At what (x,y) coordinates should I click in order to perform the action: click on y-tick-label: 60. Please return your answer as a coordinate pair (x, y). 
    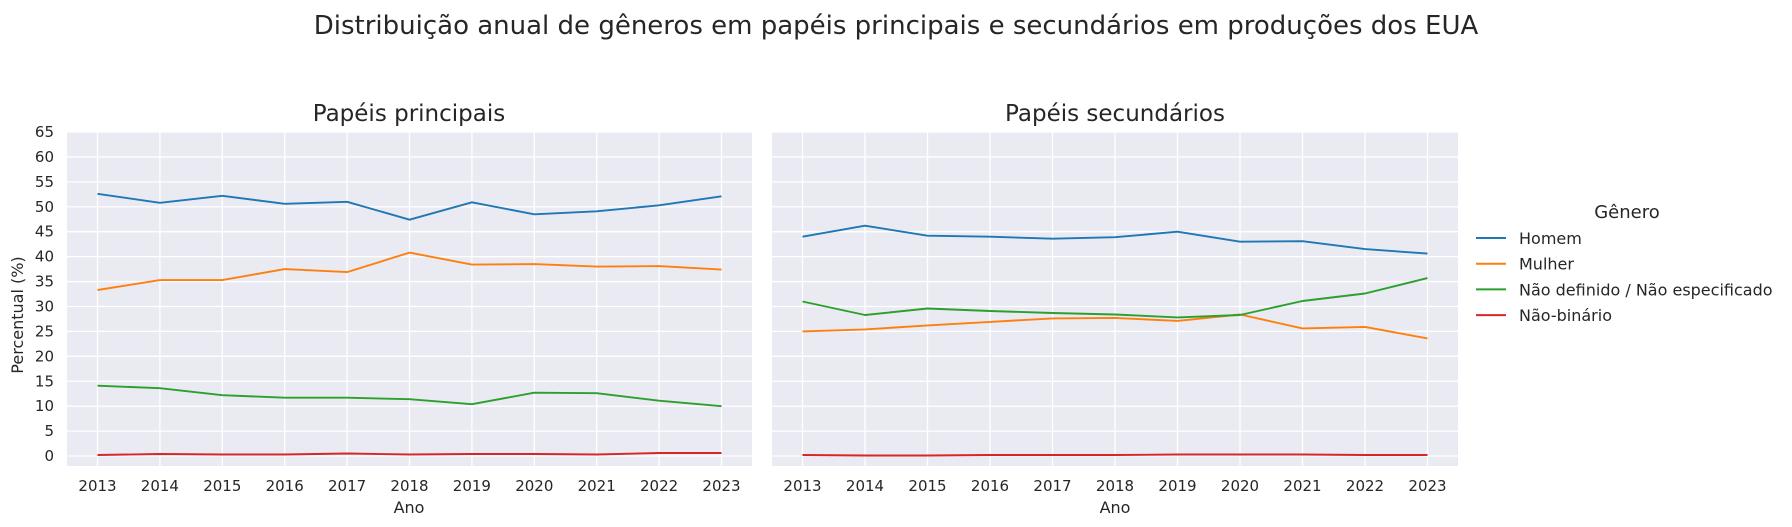
    Looking at the image, I should click on (44, 157).